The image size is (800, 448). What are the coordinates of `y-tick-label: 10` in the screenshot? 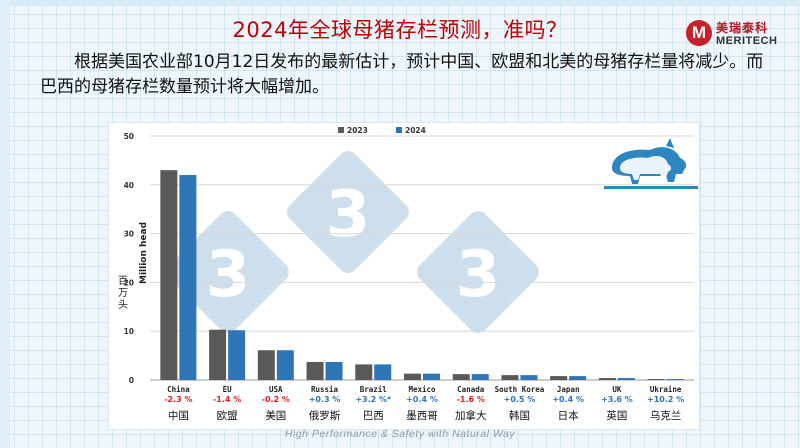 It's located at (129, 331).